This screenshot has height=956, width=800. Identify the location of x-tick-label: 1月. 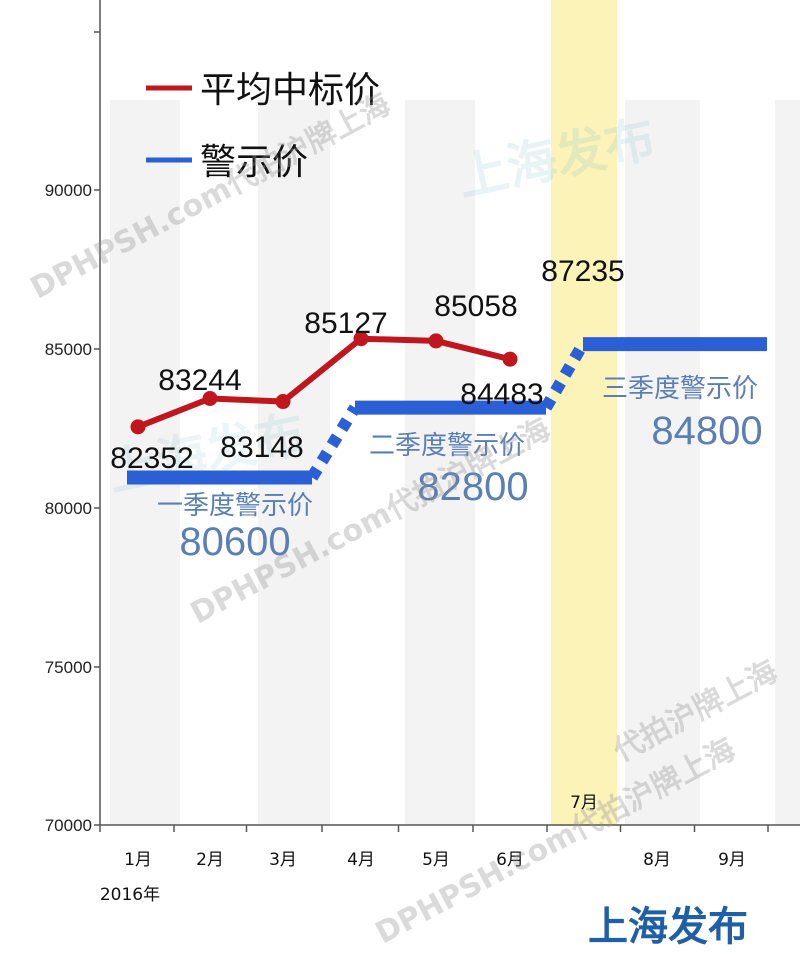
(138, 860).